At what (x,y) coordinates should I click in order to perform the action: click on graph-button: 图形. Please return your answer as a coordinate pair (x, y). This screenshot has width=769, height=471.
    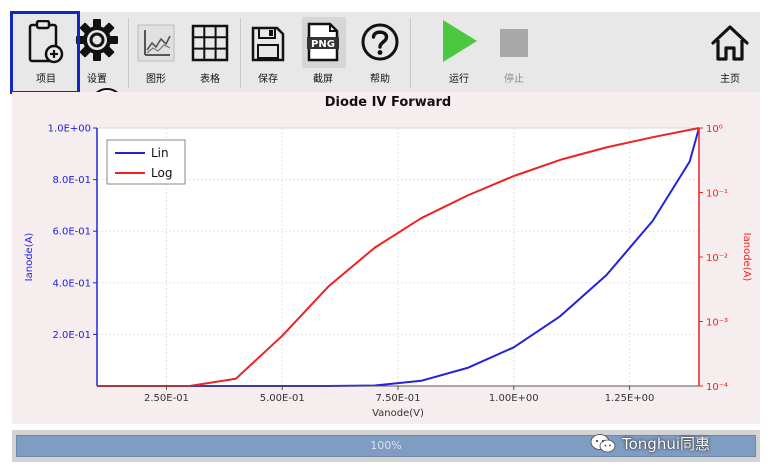
    Looking at the image, I should click on (156, 52).